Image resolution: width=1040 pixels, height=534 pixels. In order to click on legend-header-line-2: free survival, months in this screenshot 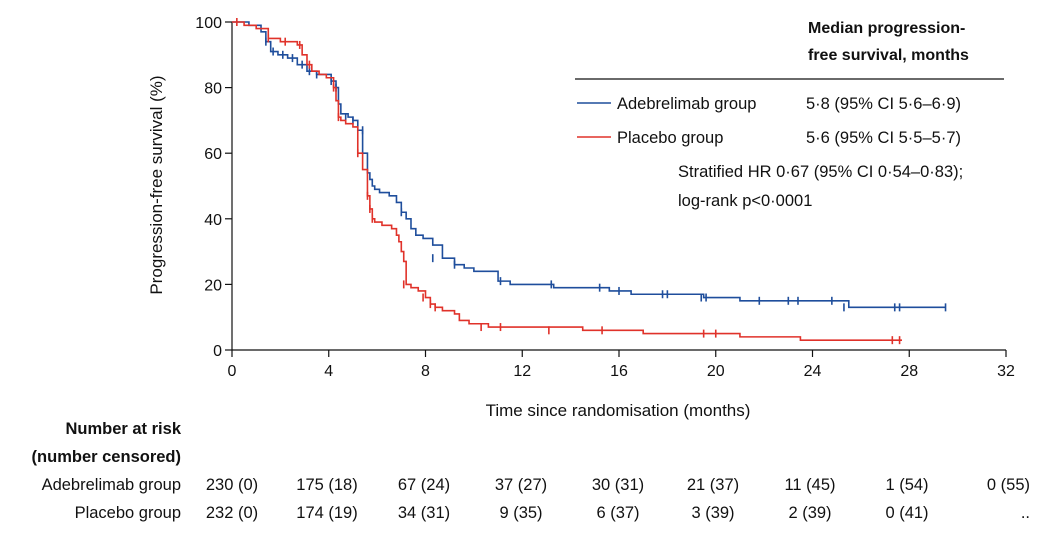, I will do `click(888, 55)`.